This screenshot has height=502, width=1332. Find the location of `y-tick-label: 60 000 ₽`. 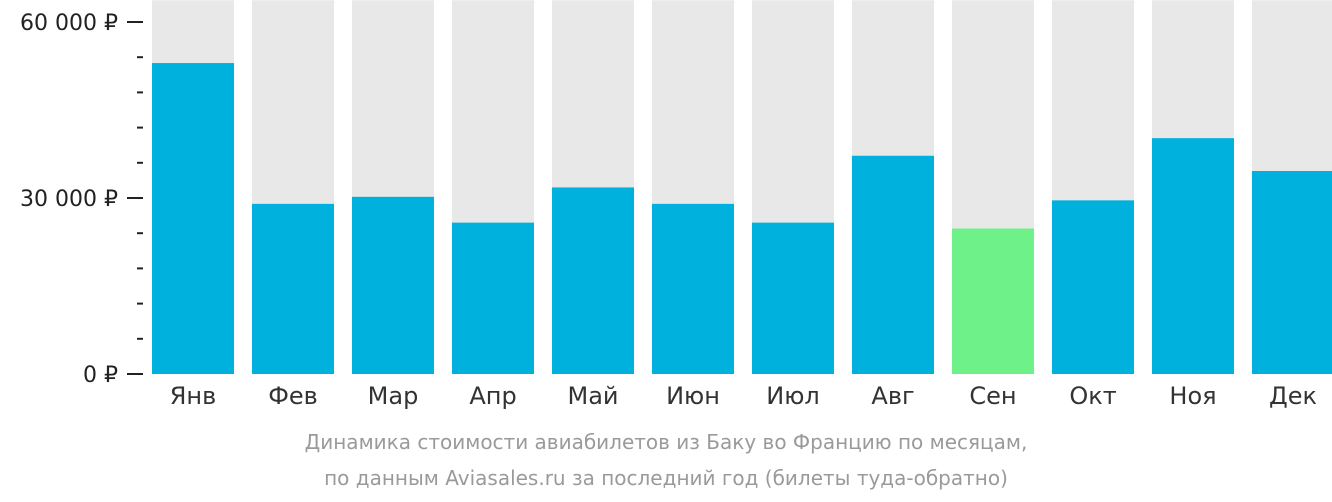

y-tick-label: 60 000 ₽ is located at coordinates (69, 23).